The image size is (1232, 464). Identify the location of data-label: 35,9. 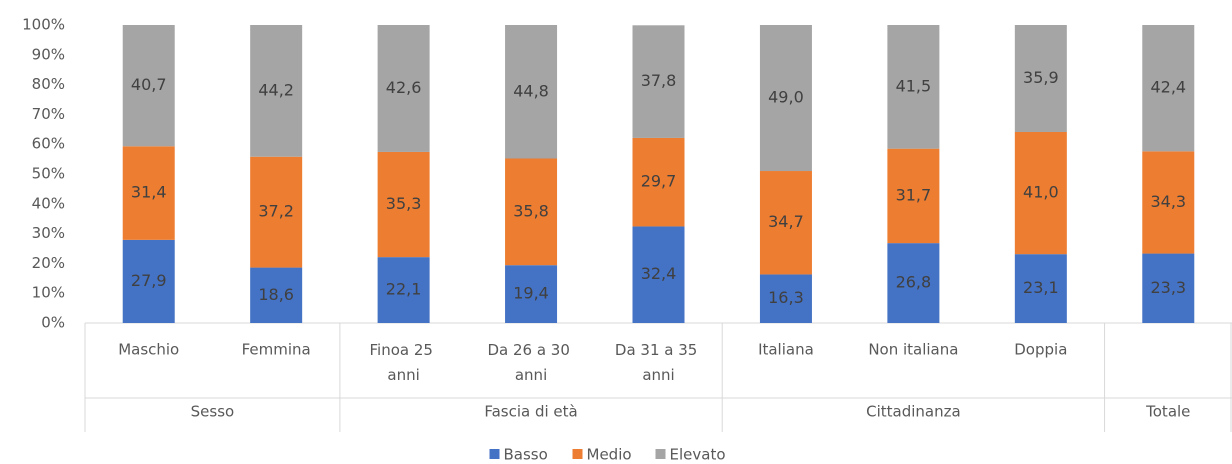
(1041, 77).